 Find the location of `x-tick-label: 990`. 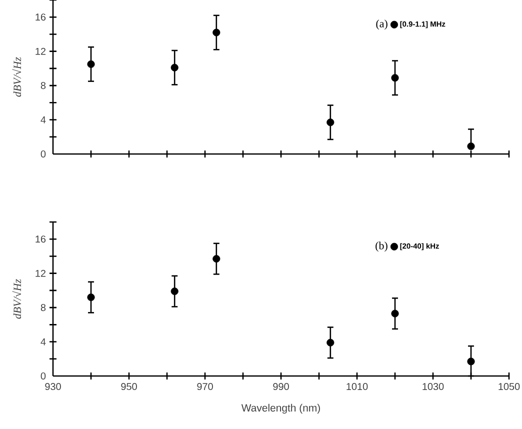

x-tick-label: 990 is located at coordinates (281, 386).